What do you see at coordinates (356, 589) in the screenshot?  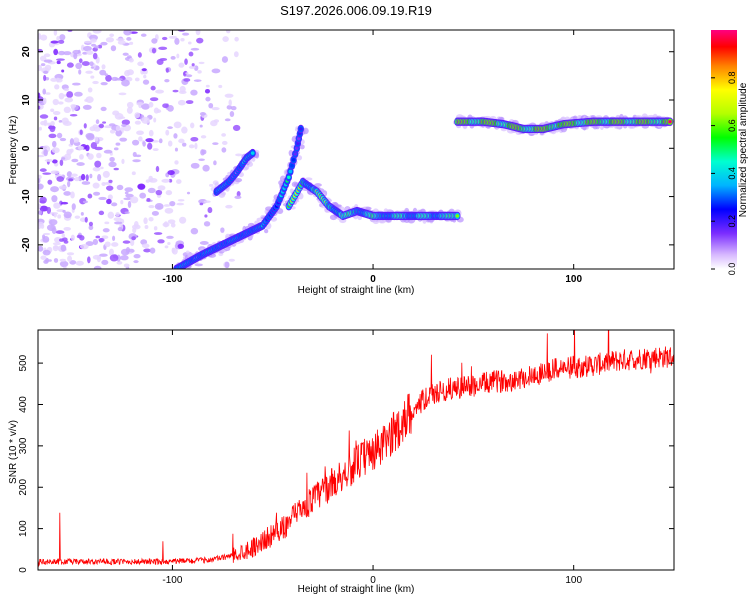 I see `x-axis-label: Height of straight line (km)` at bounding box center [356, 589].